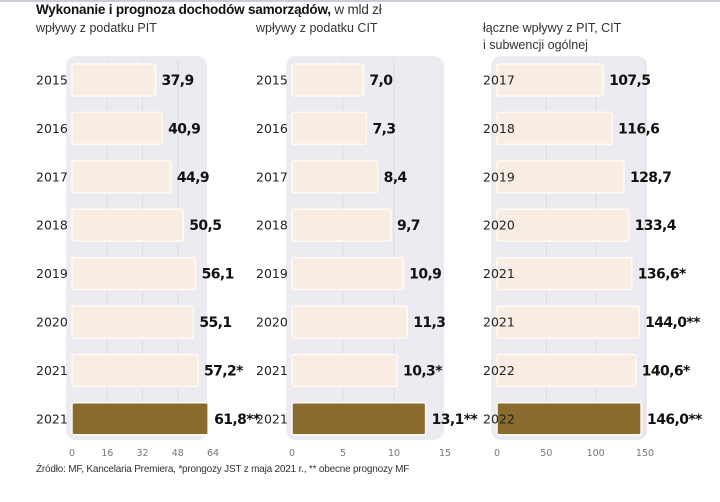 Image resolution: width=720 pixels, height=502 pixels. What do you see at coordinates (218, 275) in the screenshot?
I see `value-label: 56,1` at bounding box center [218, 275].